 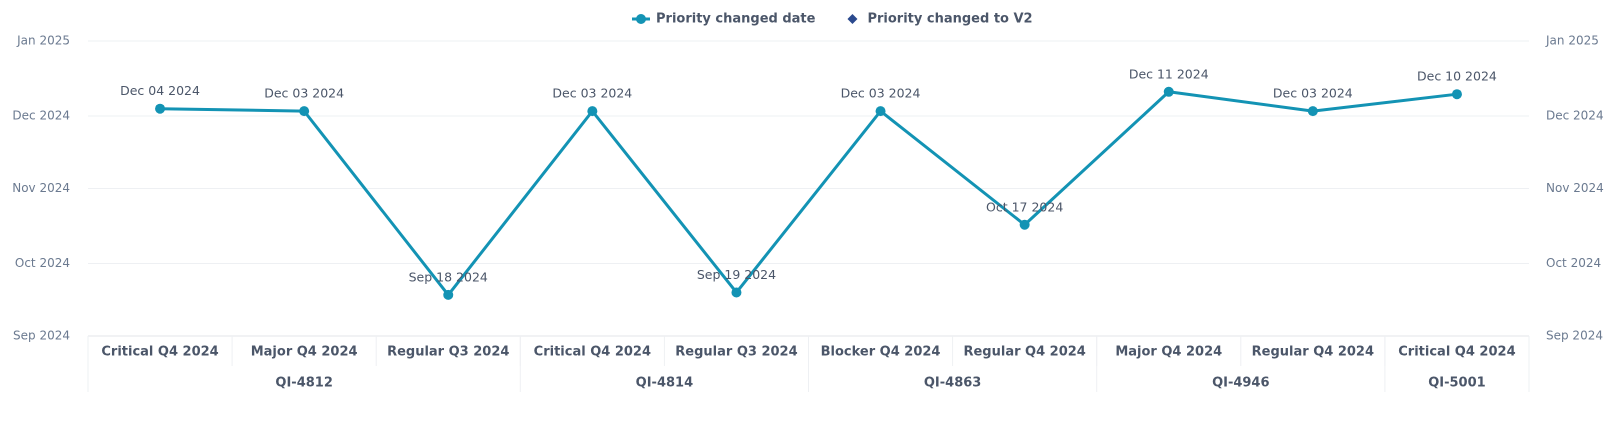 What do you see at coordinates (43, 41) in the screenshot?
I see `y-tick-label: Jan 2025` at bounding box center [43, 41].